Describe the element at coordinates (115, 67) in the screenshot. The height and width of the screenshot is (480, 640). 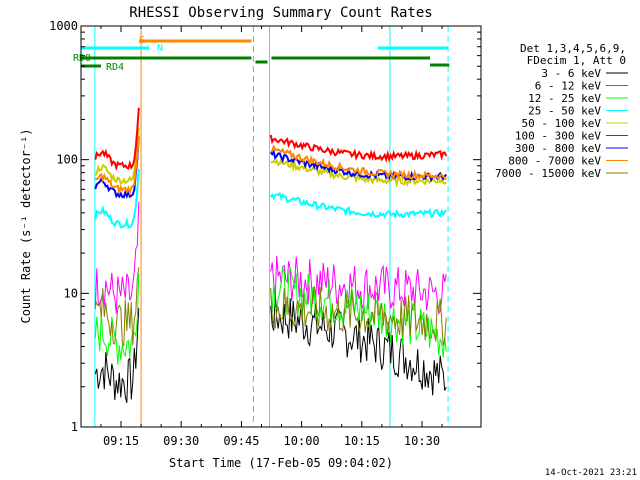
I see `flag-label-rd4: RD4` at that location.